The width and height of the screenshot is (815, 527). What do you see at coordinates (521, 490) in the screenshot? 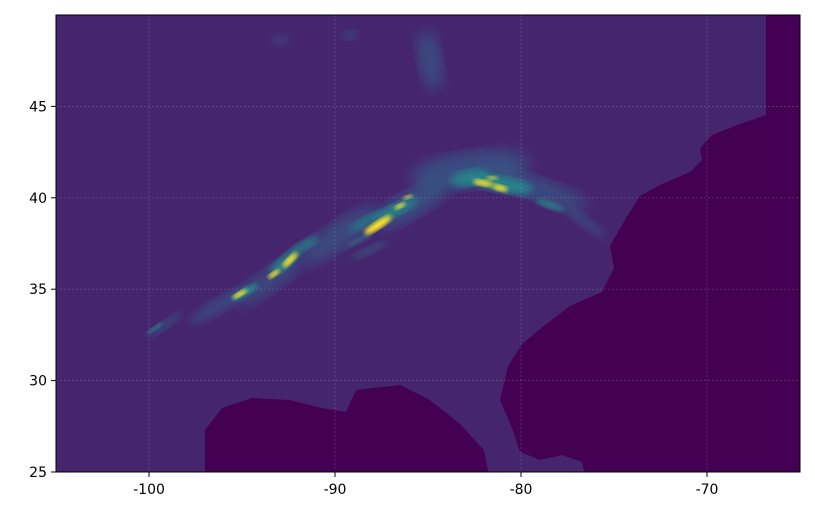
I see `x-tick-label: -80` at bounding box center [521, 490].